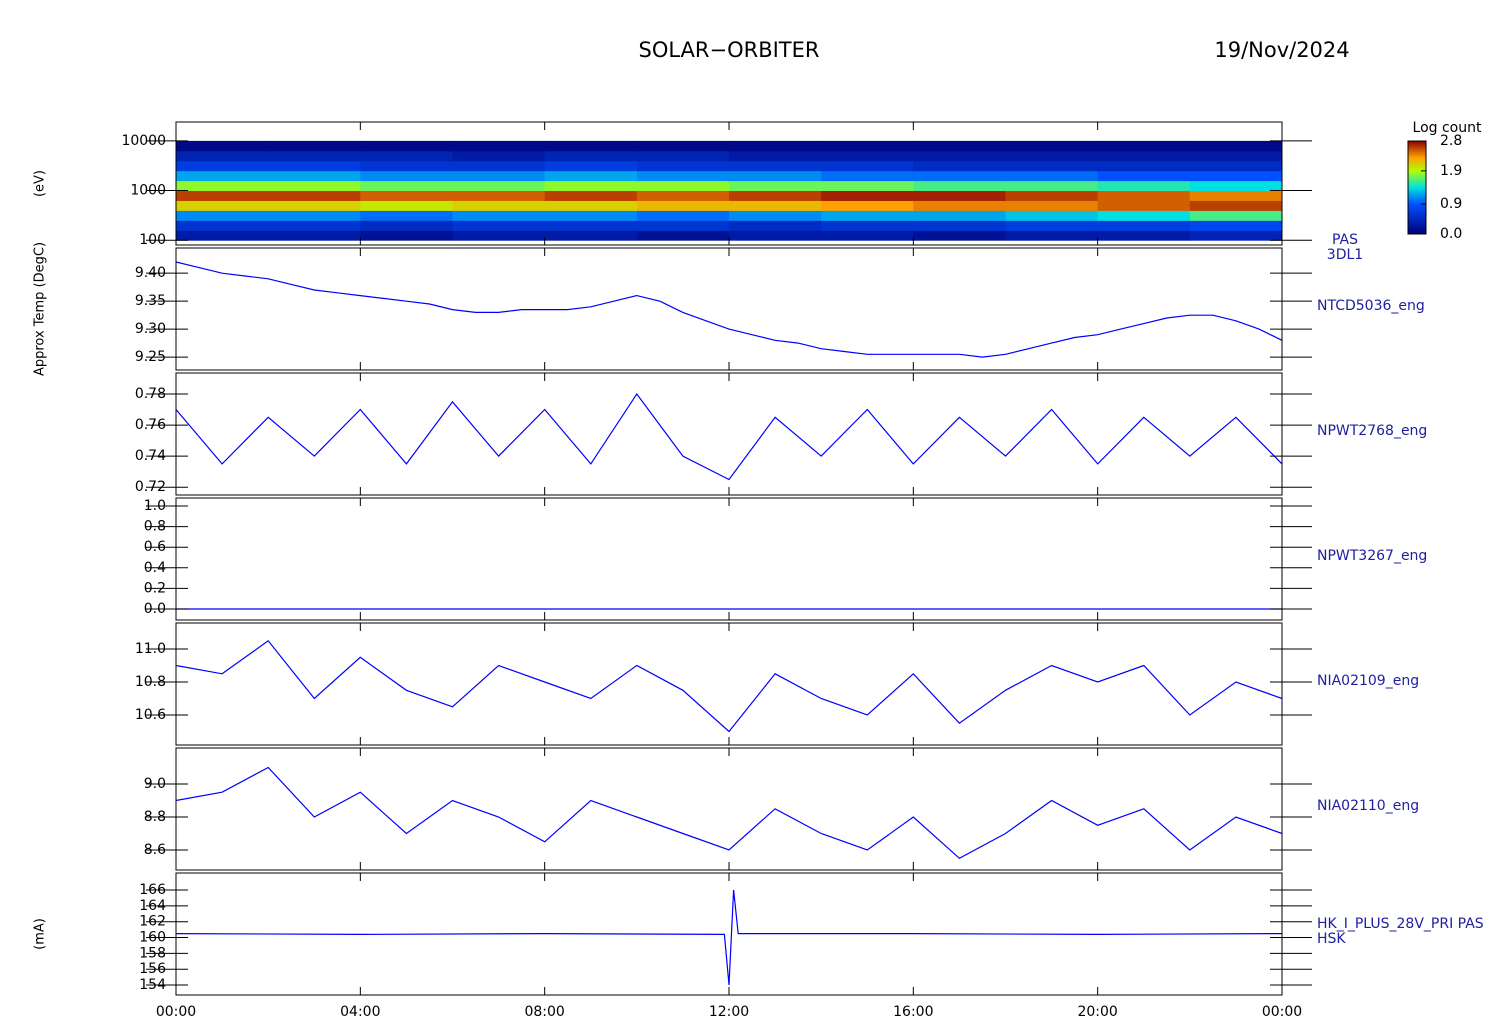  I want to click on channel-label: HSK, so click(1331, 939).